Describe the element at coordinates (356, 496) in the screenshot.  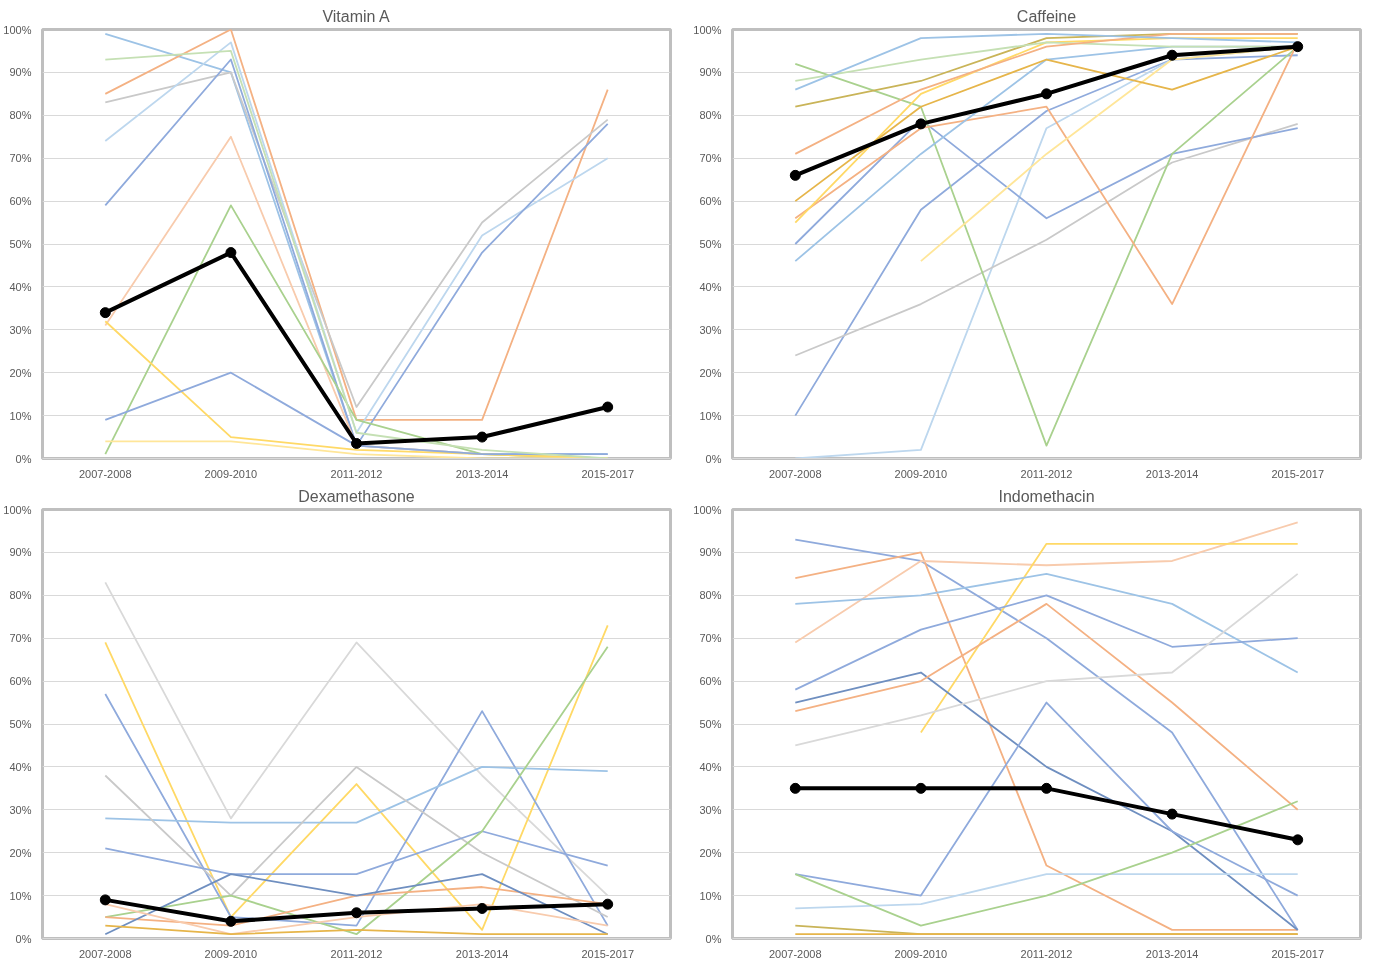
I see `chart-title: Dexamethasone` at that location.